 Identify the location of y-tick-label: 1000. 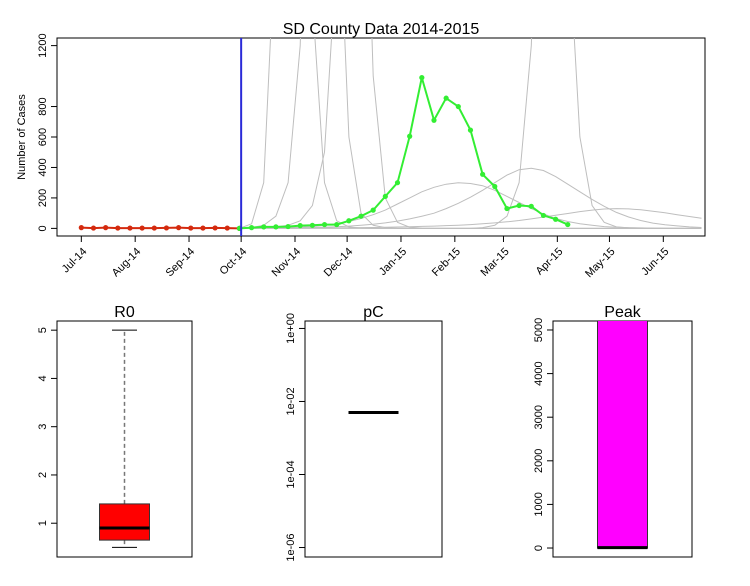
(539, 504).